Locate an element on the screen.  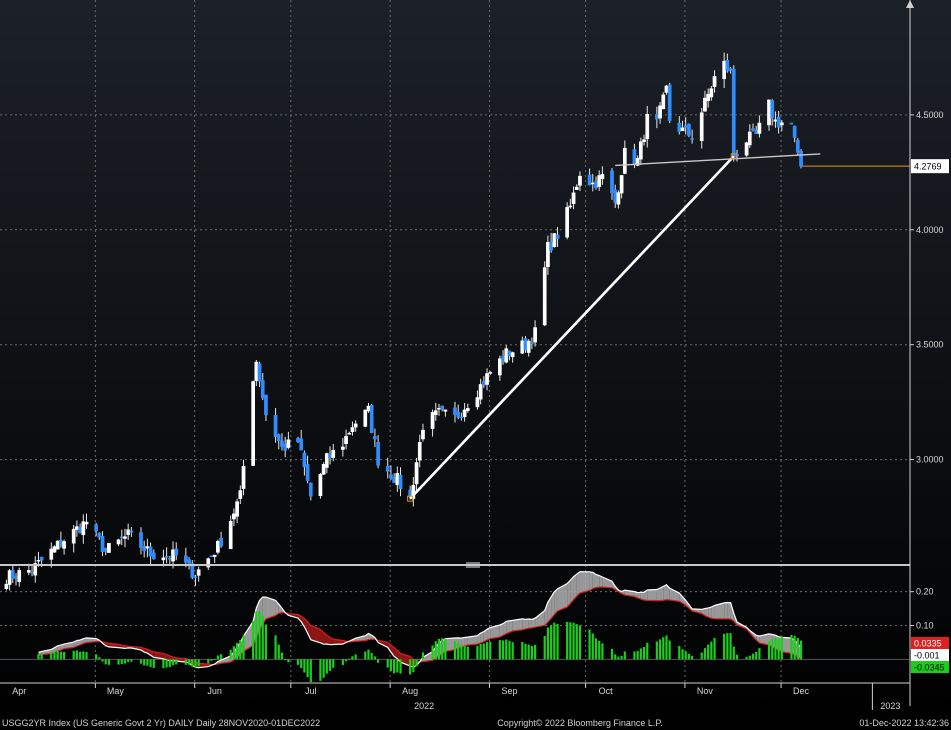
price-tick-label: 4.5000 is located at coordinates (930, 115).